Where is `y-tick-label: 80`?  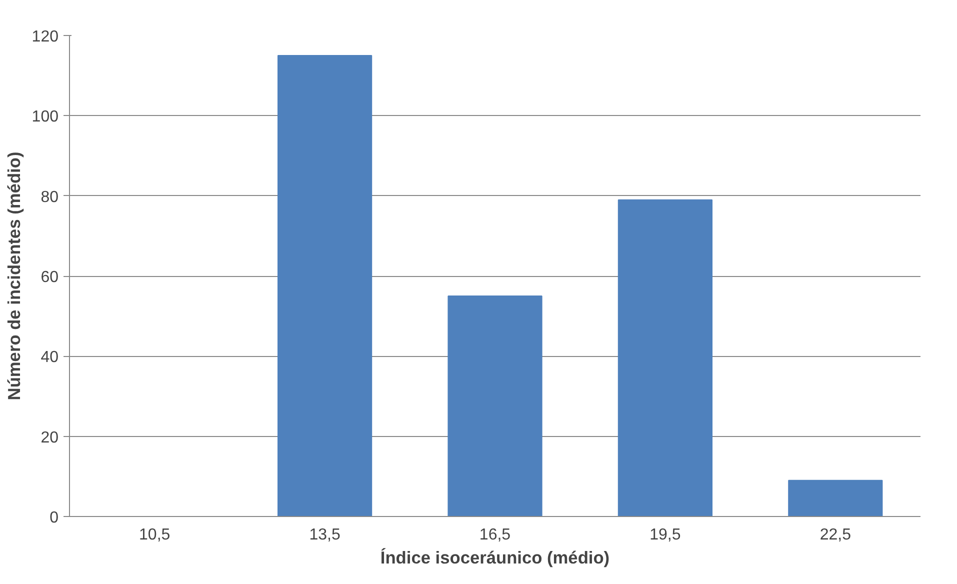
y-tick-label: 80 is located at coordinates (49, 197).